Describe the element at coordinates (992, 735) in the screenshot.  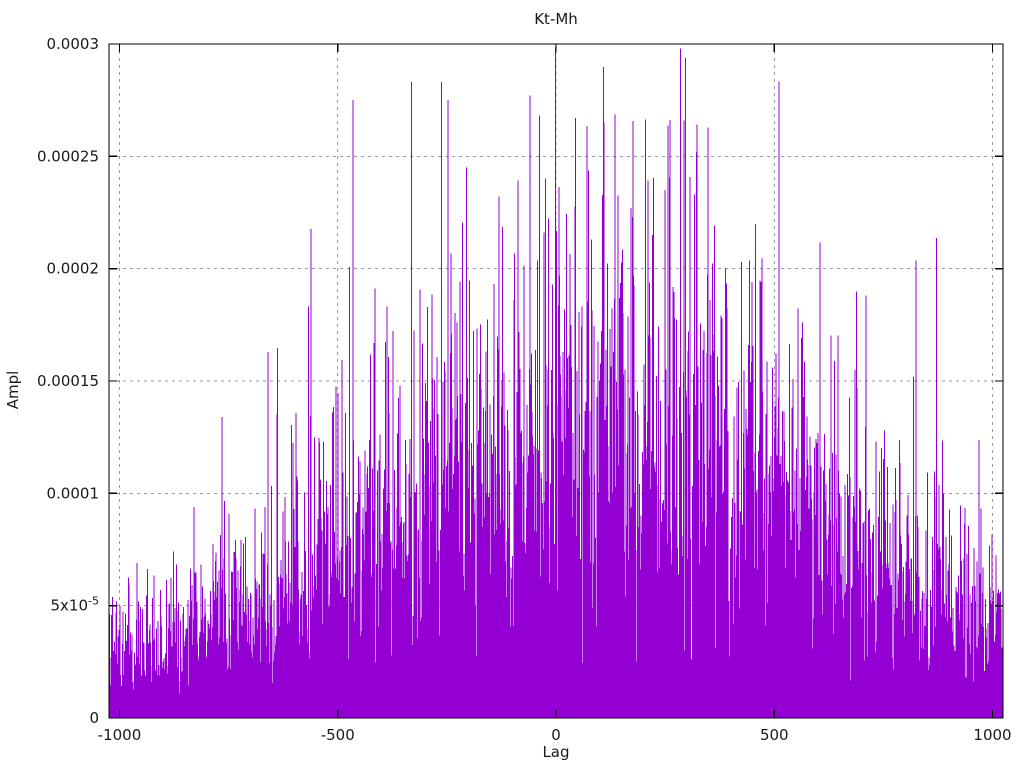
I see `x-tick-label: 1000` at that location.